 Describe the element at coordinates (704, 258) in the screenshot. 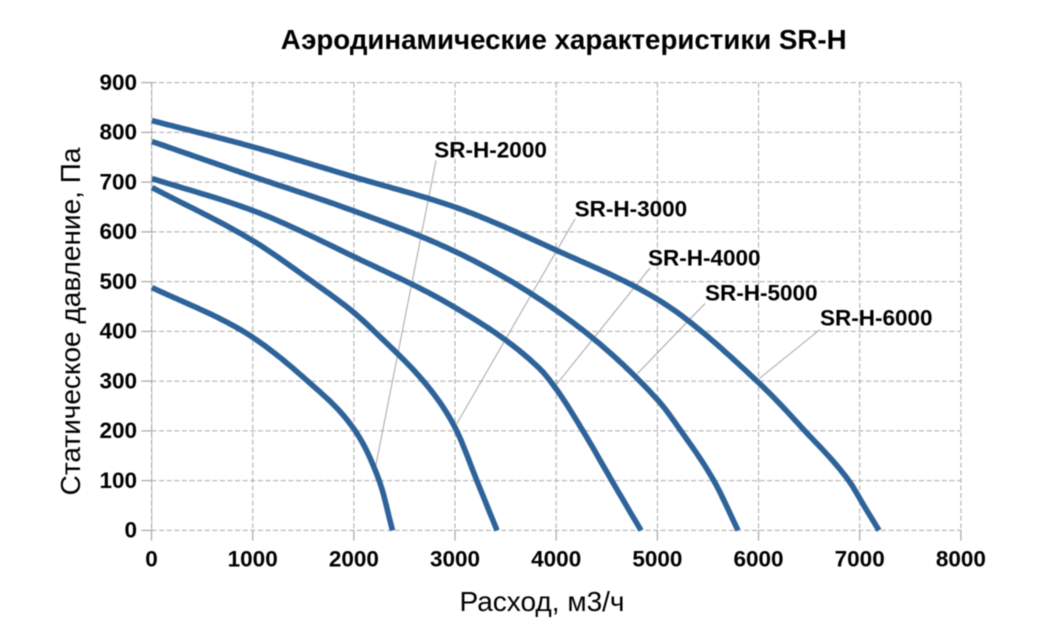

I see `svg-text: SR-H-4000` at that location.